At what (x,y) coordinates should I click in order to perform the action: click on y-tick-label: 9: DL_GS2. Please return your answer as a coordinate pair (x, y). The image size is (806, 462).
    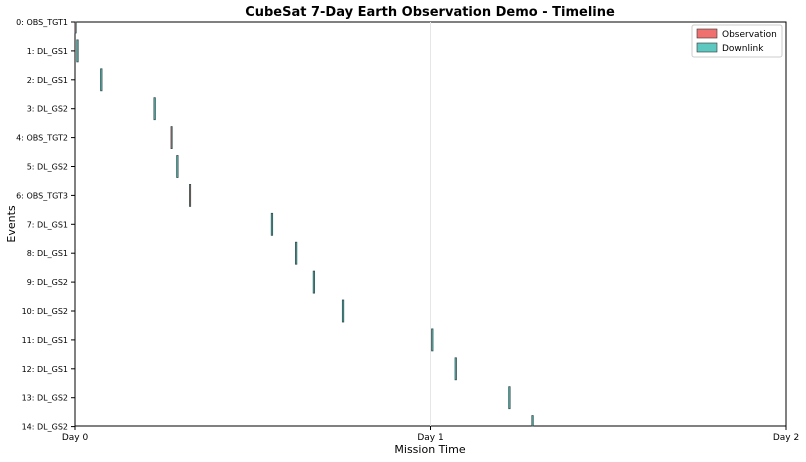
    Looking at the image, I should click on (47, 282).